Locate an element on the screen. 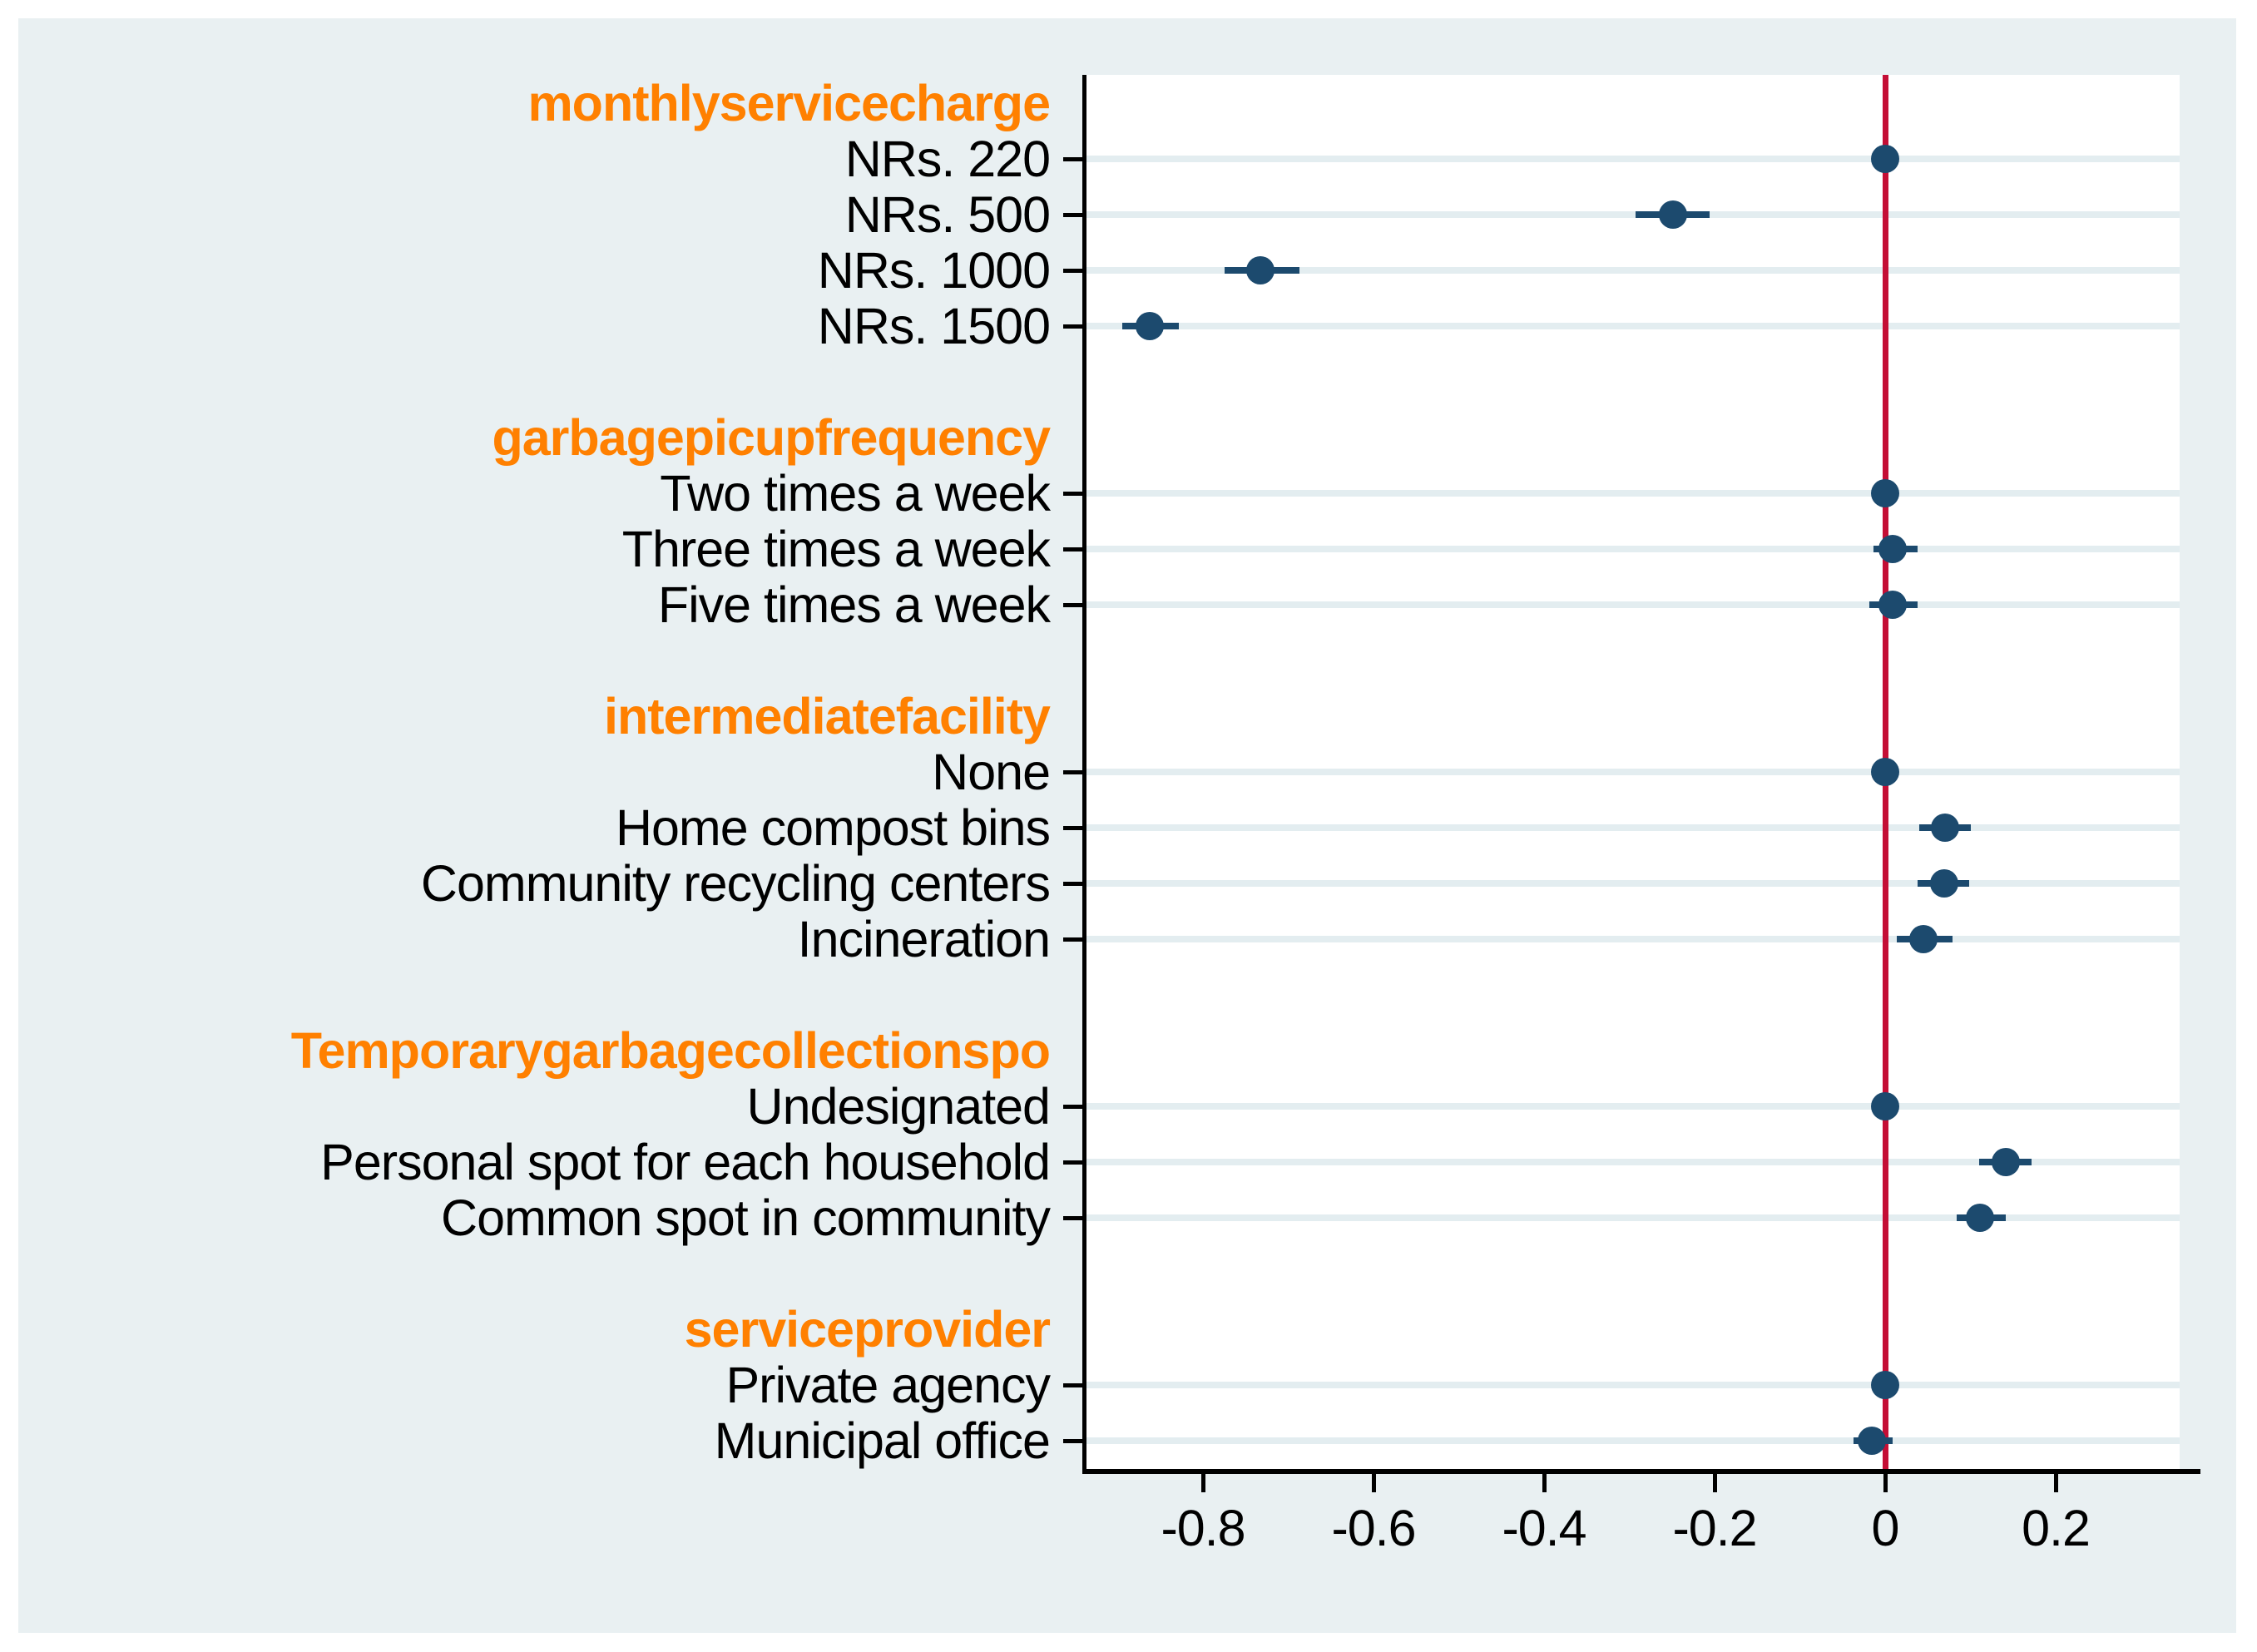 This screenshot has width=2257, height=1652. point-estimate-five-times-a-week is located at coordinates (1893, 605).